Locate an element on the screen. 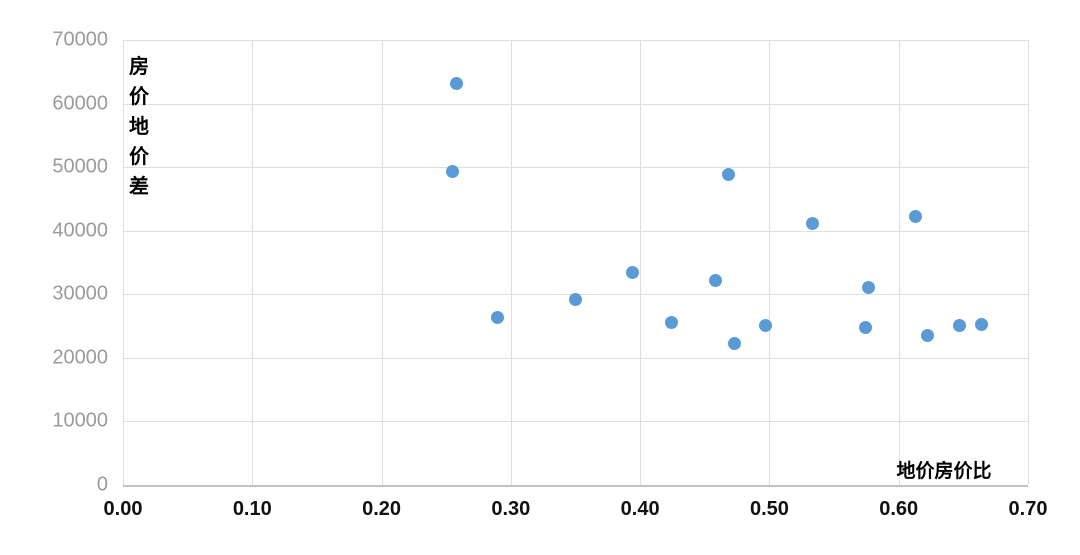  y-axis-title-char: 地 is located at coordinates (139, 127).